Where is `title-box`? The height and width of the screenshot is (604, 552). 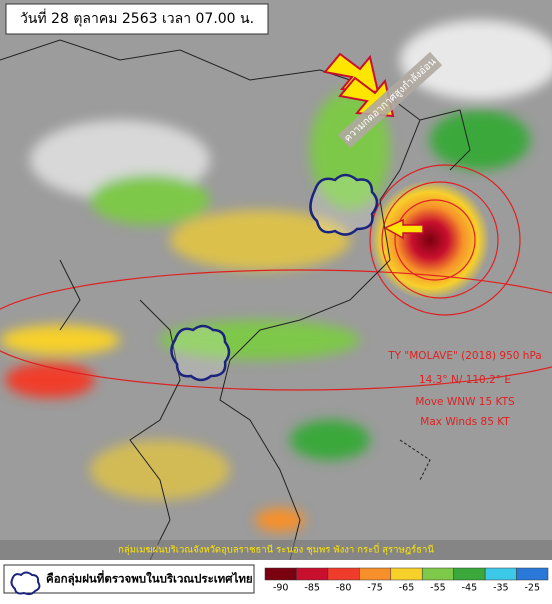
title-box is located at coordinates (137, 19).